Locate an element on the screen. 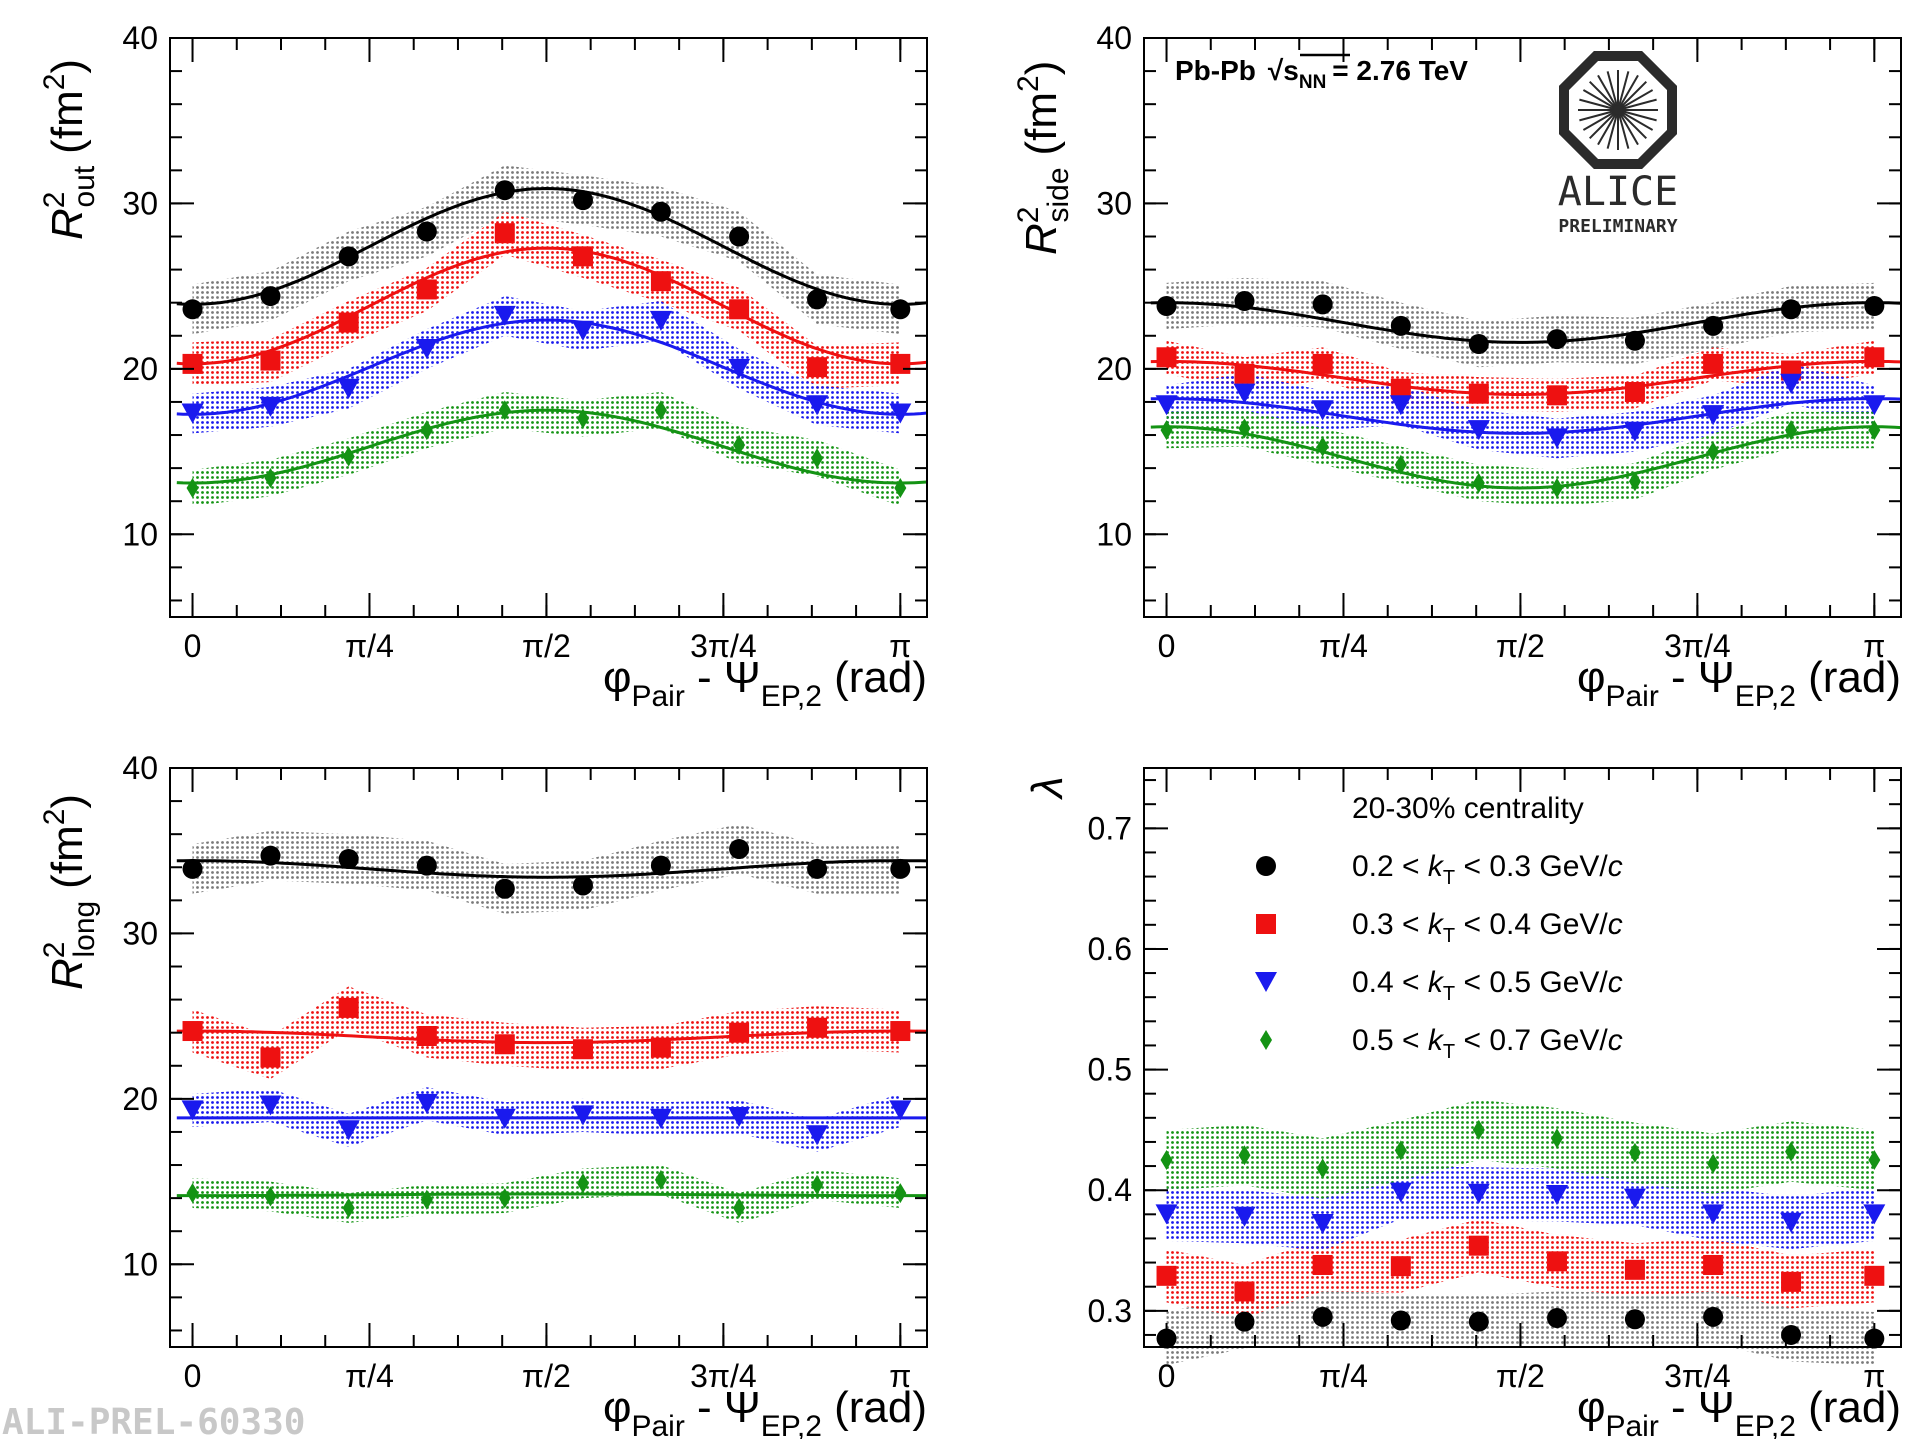 The height and width of the screenshot is (1439, 1920). xtick-label-rlong-2: π/2 is located at coordinates (546, 1376).